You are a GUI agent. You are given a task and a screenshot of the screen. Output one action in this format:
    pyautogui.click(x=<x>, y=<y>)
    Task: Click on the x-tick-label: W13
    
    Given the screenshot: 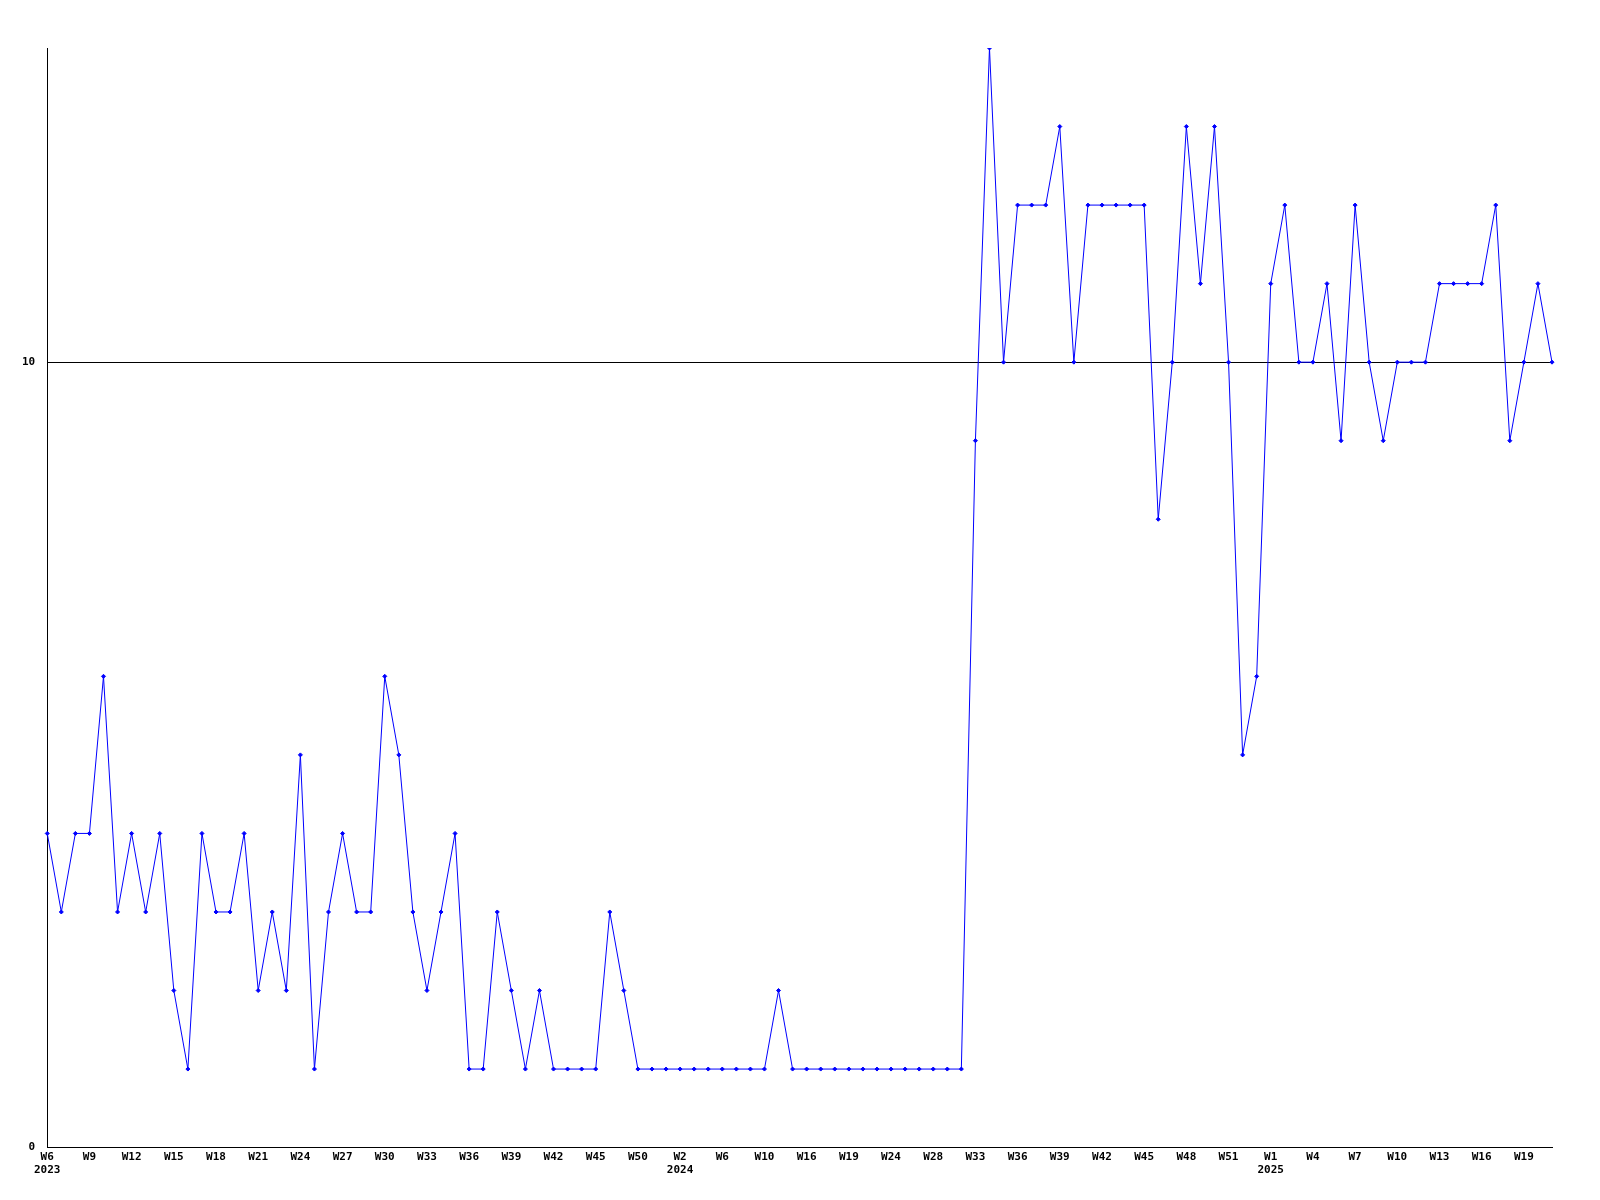 What is the action you would take?
    pyautogui.click(x=1439, y=1157)
    